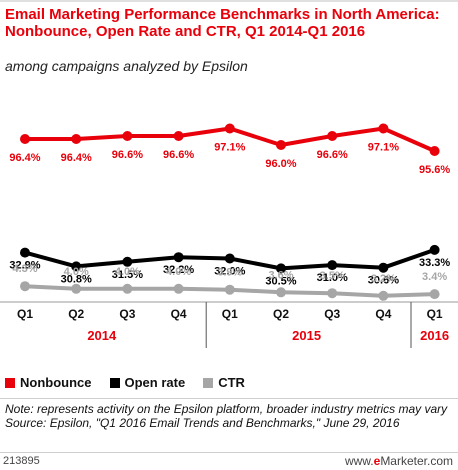  I want to click on data-label-open-rate-1: 30.8%, so click(76, 279).